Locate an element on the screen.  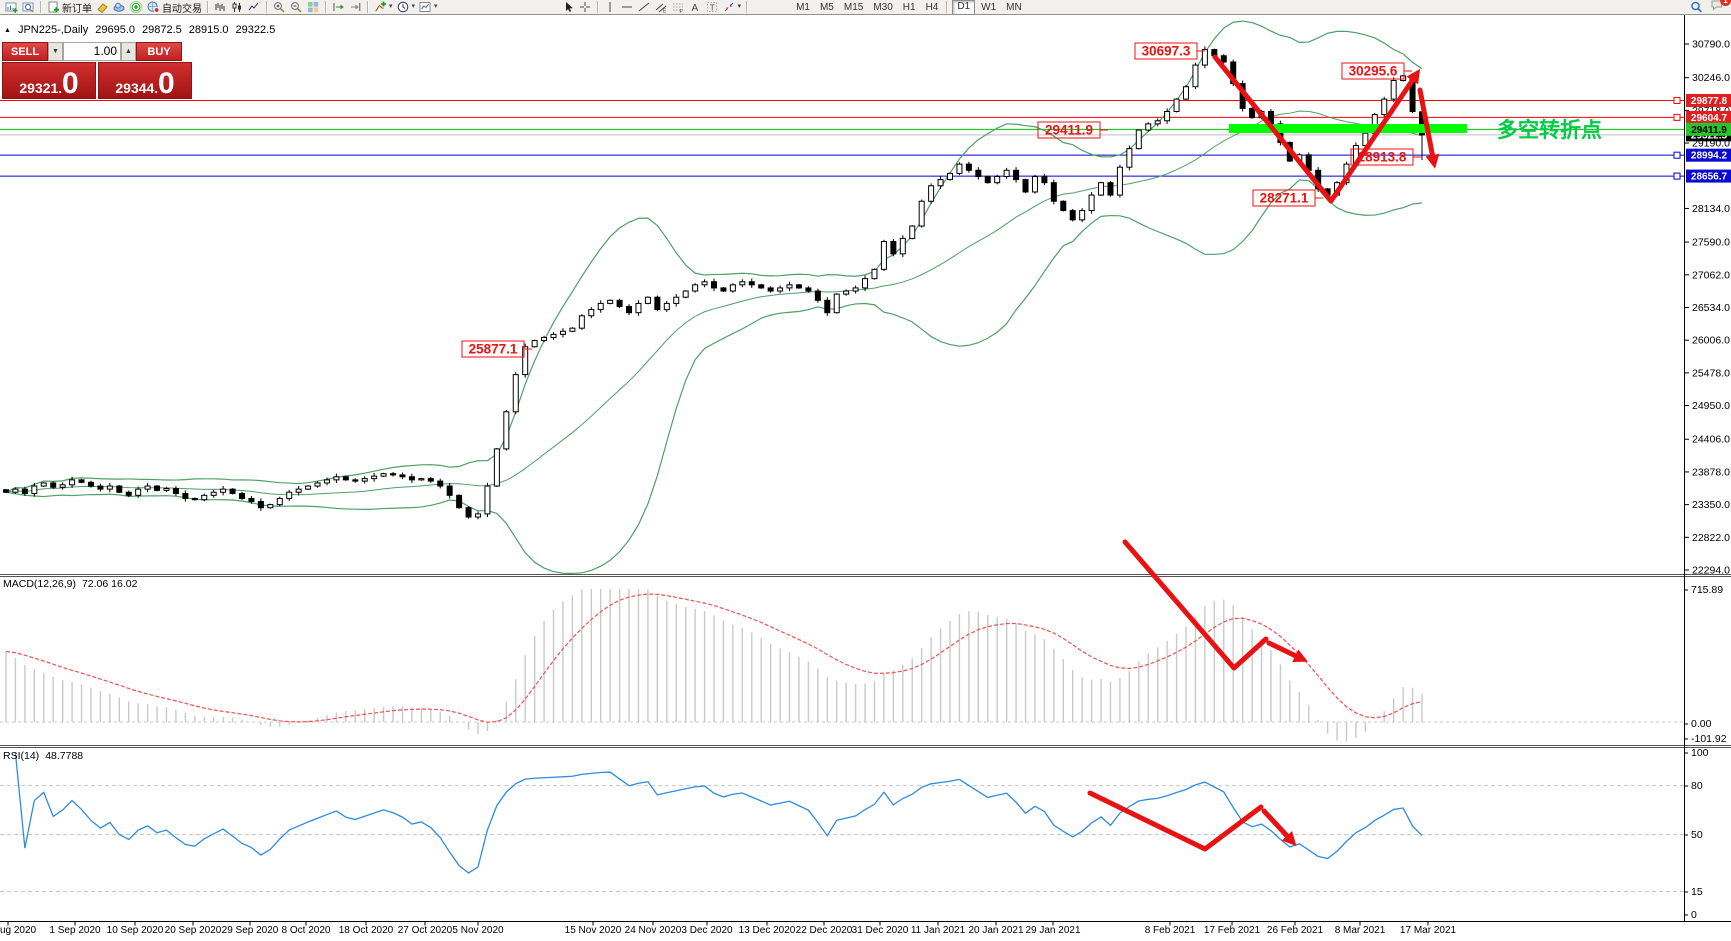
buy-button: BUY is located at coordinates (159, 51).